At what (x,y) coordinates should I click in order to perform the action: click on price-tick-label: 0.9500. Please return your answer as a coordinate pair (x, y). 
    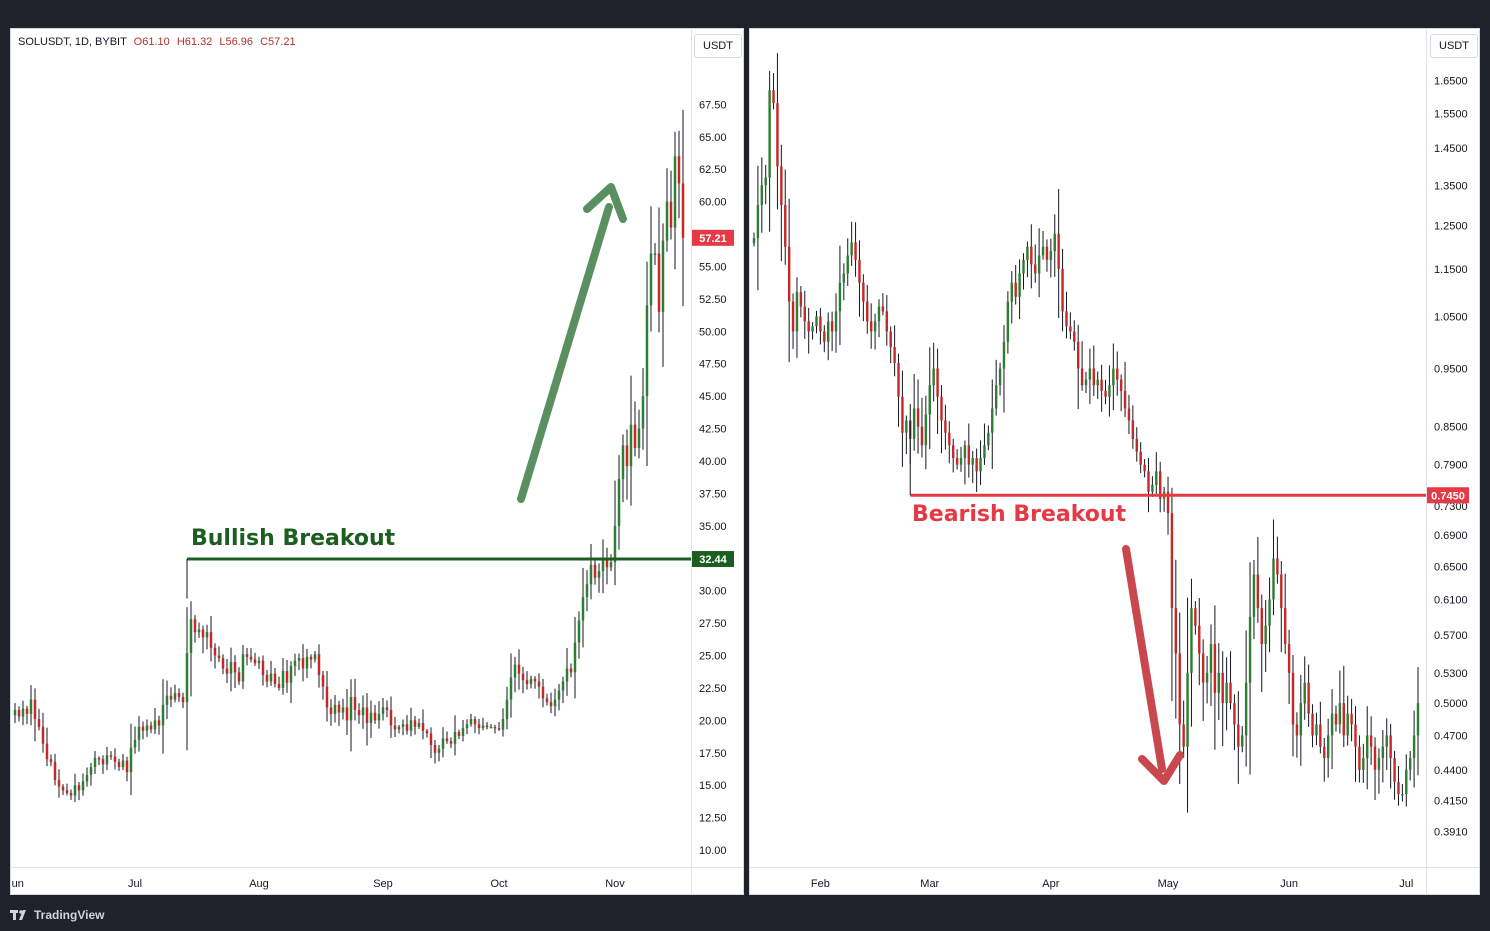
    Looking at the image, I should click on (1451, 370).